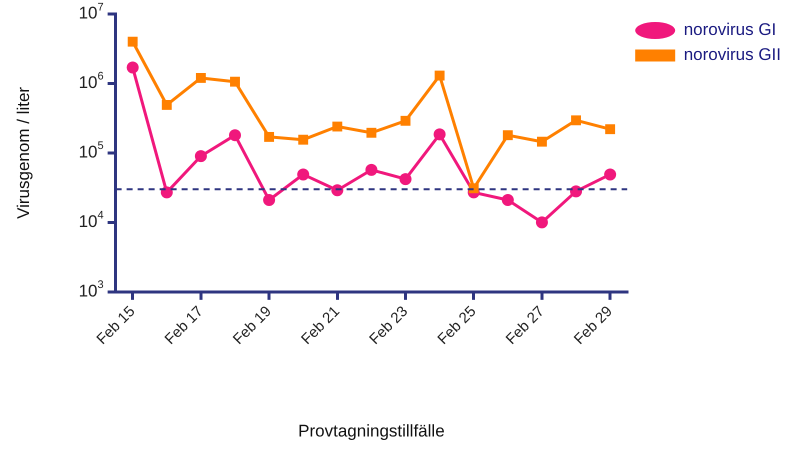 This screenshot has width=811, height=452. I want to click on x-tick-label: Feb 15, so click(115, 325).